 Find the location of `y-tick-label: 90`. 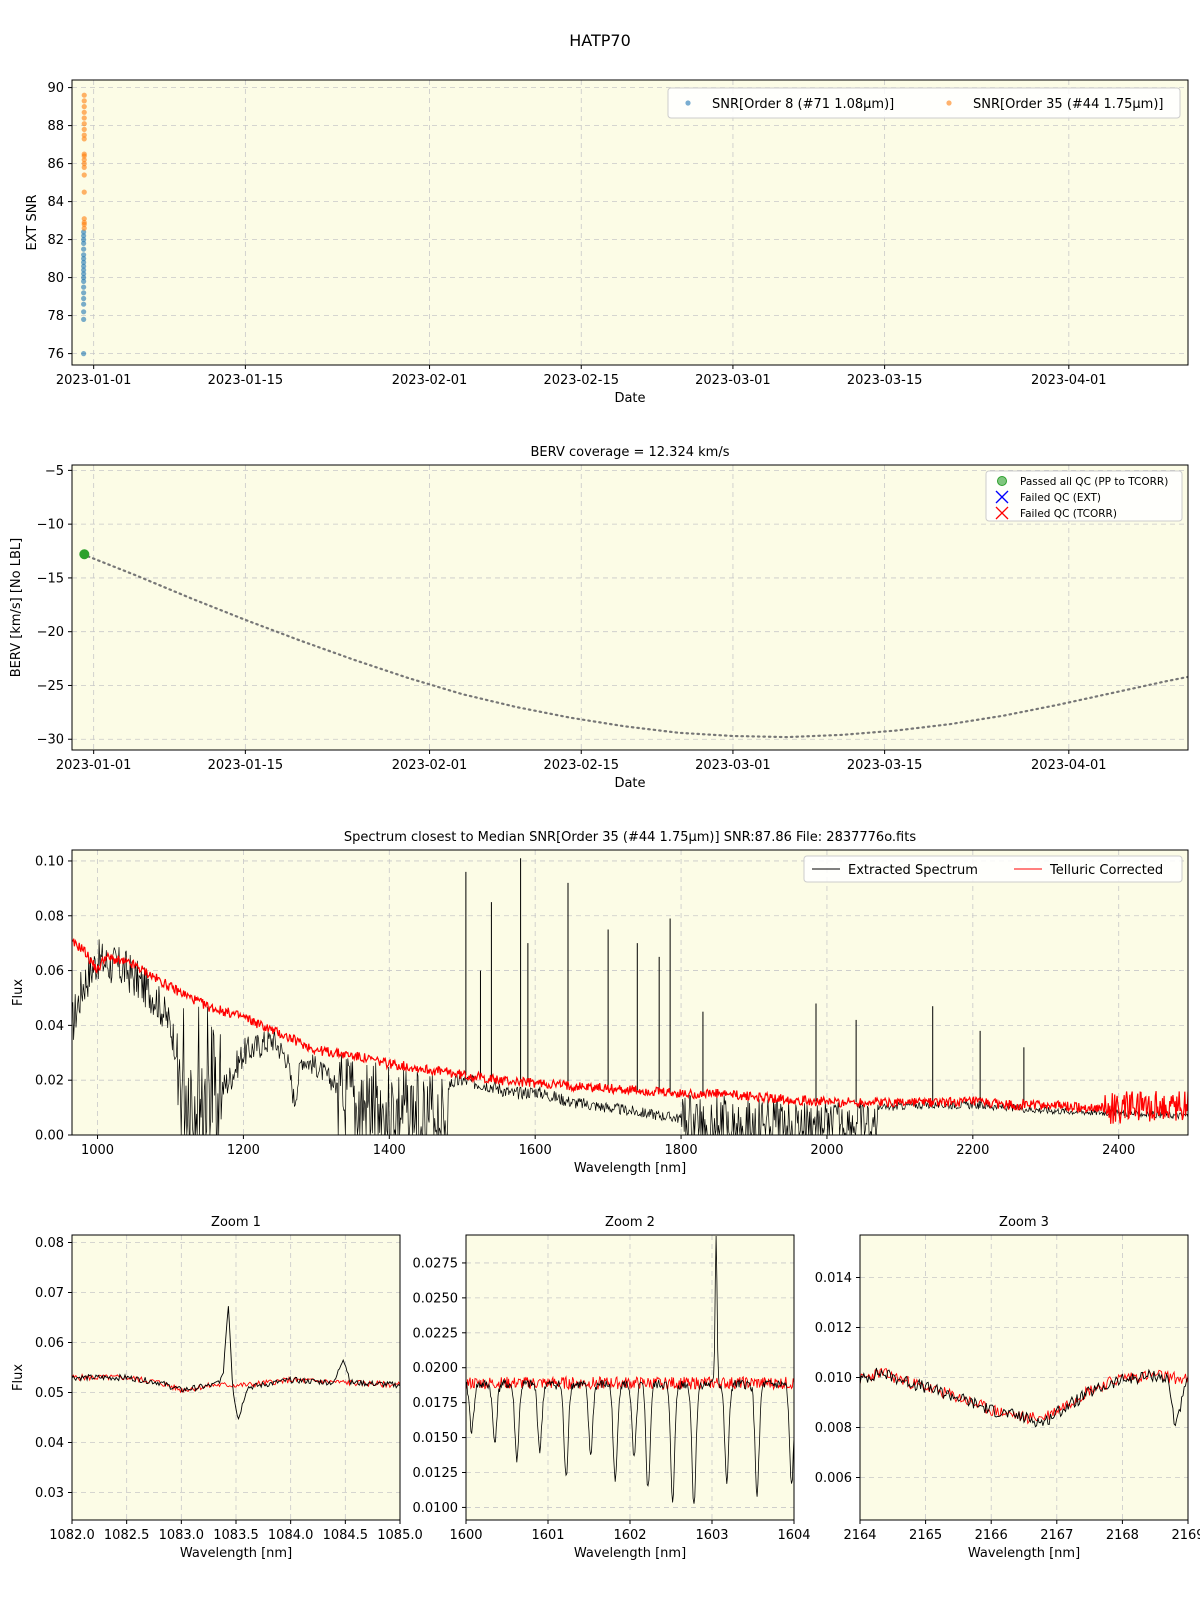

y-tick-label: 90 is located at coordinates (55, 88).